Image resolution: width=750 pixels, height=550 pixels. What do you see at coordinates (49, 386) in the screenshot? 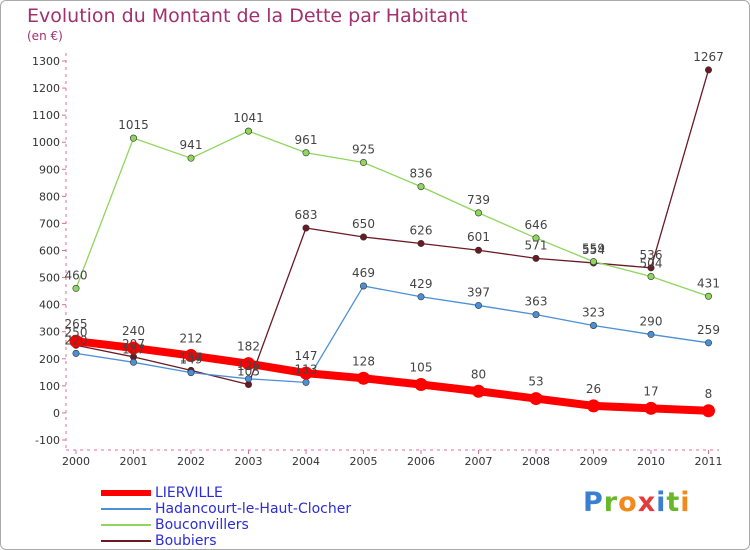
I see `y-tick-label: 100` at bounding box center [49, 386].